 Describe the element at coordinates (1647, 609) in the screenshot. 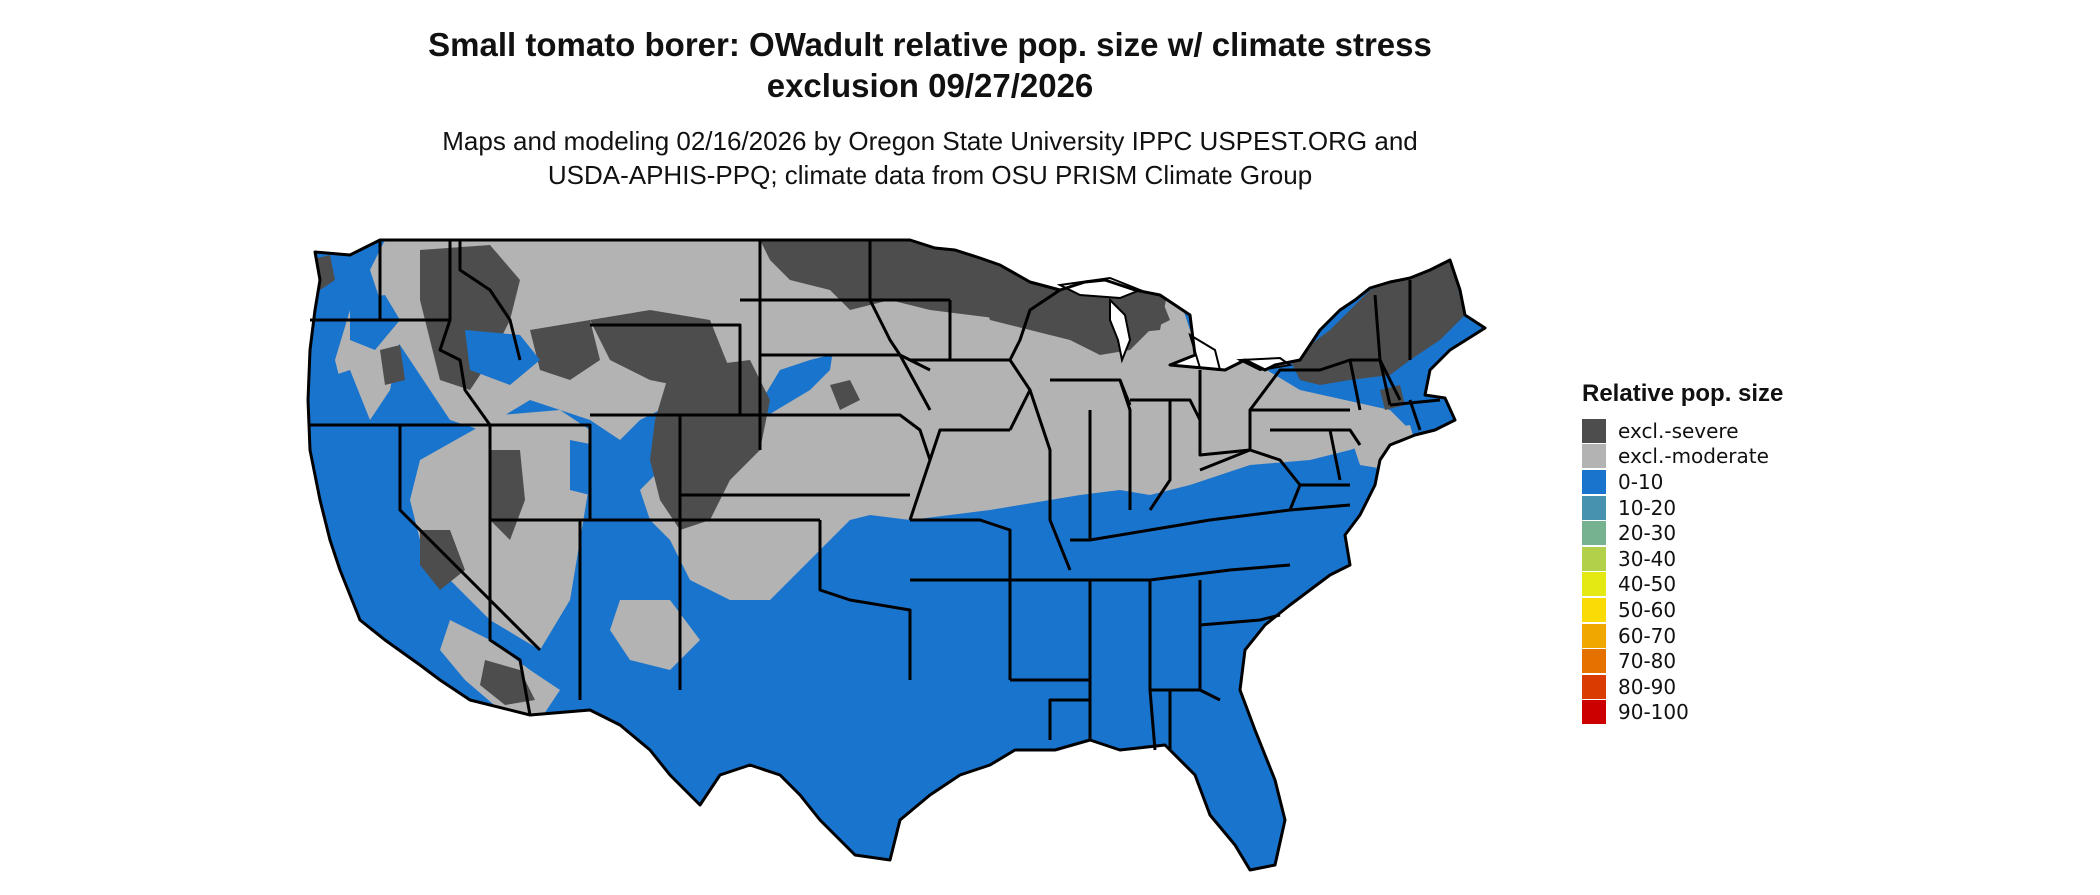

I see `legend-label: 50-60` at that location.